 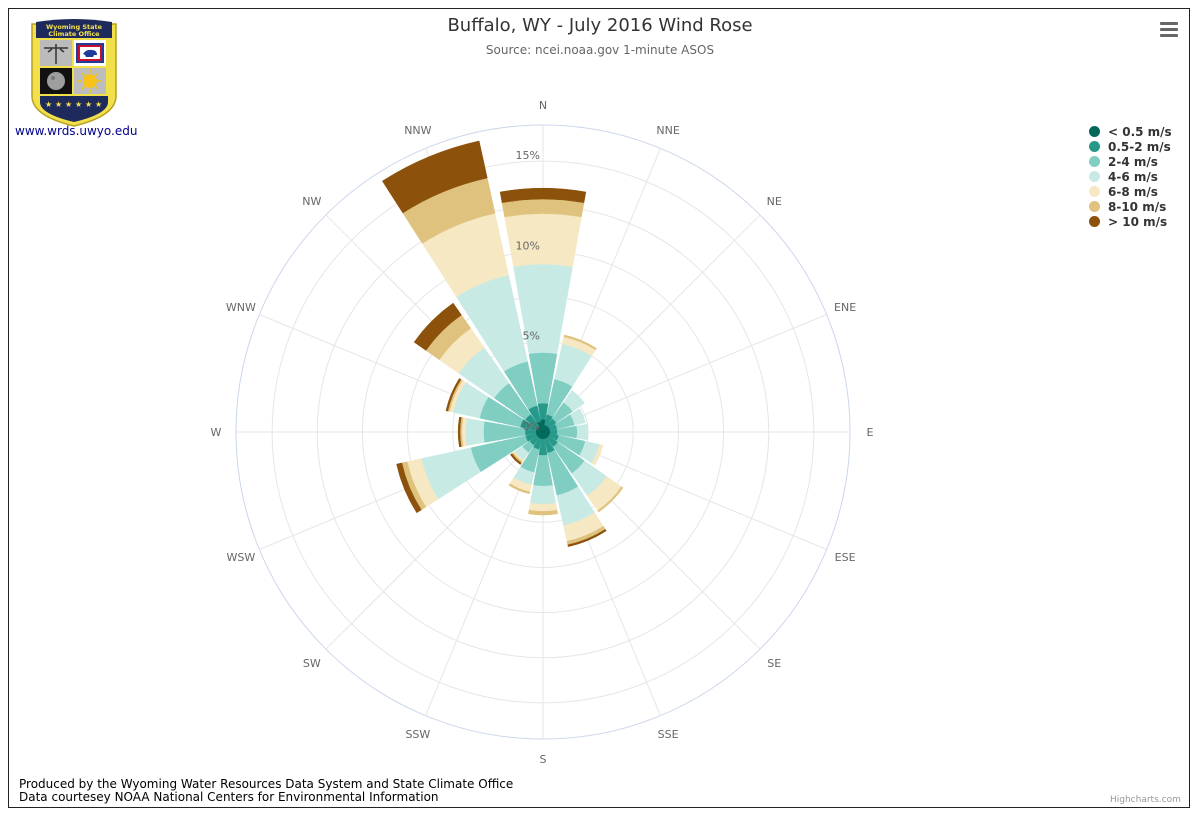 What do you see at coordinates (667, 130) in the screenshot?
I see `direction-label: NNE` at bounding box center [667, 130].